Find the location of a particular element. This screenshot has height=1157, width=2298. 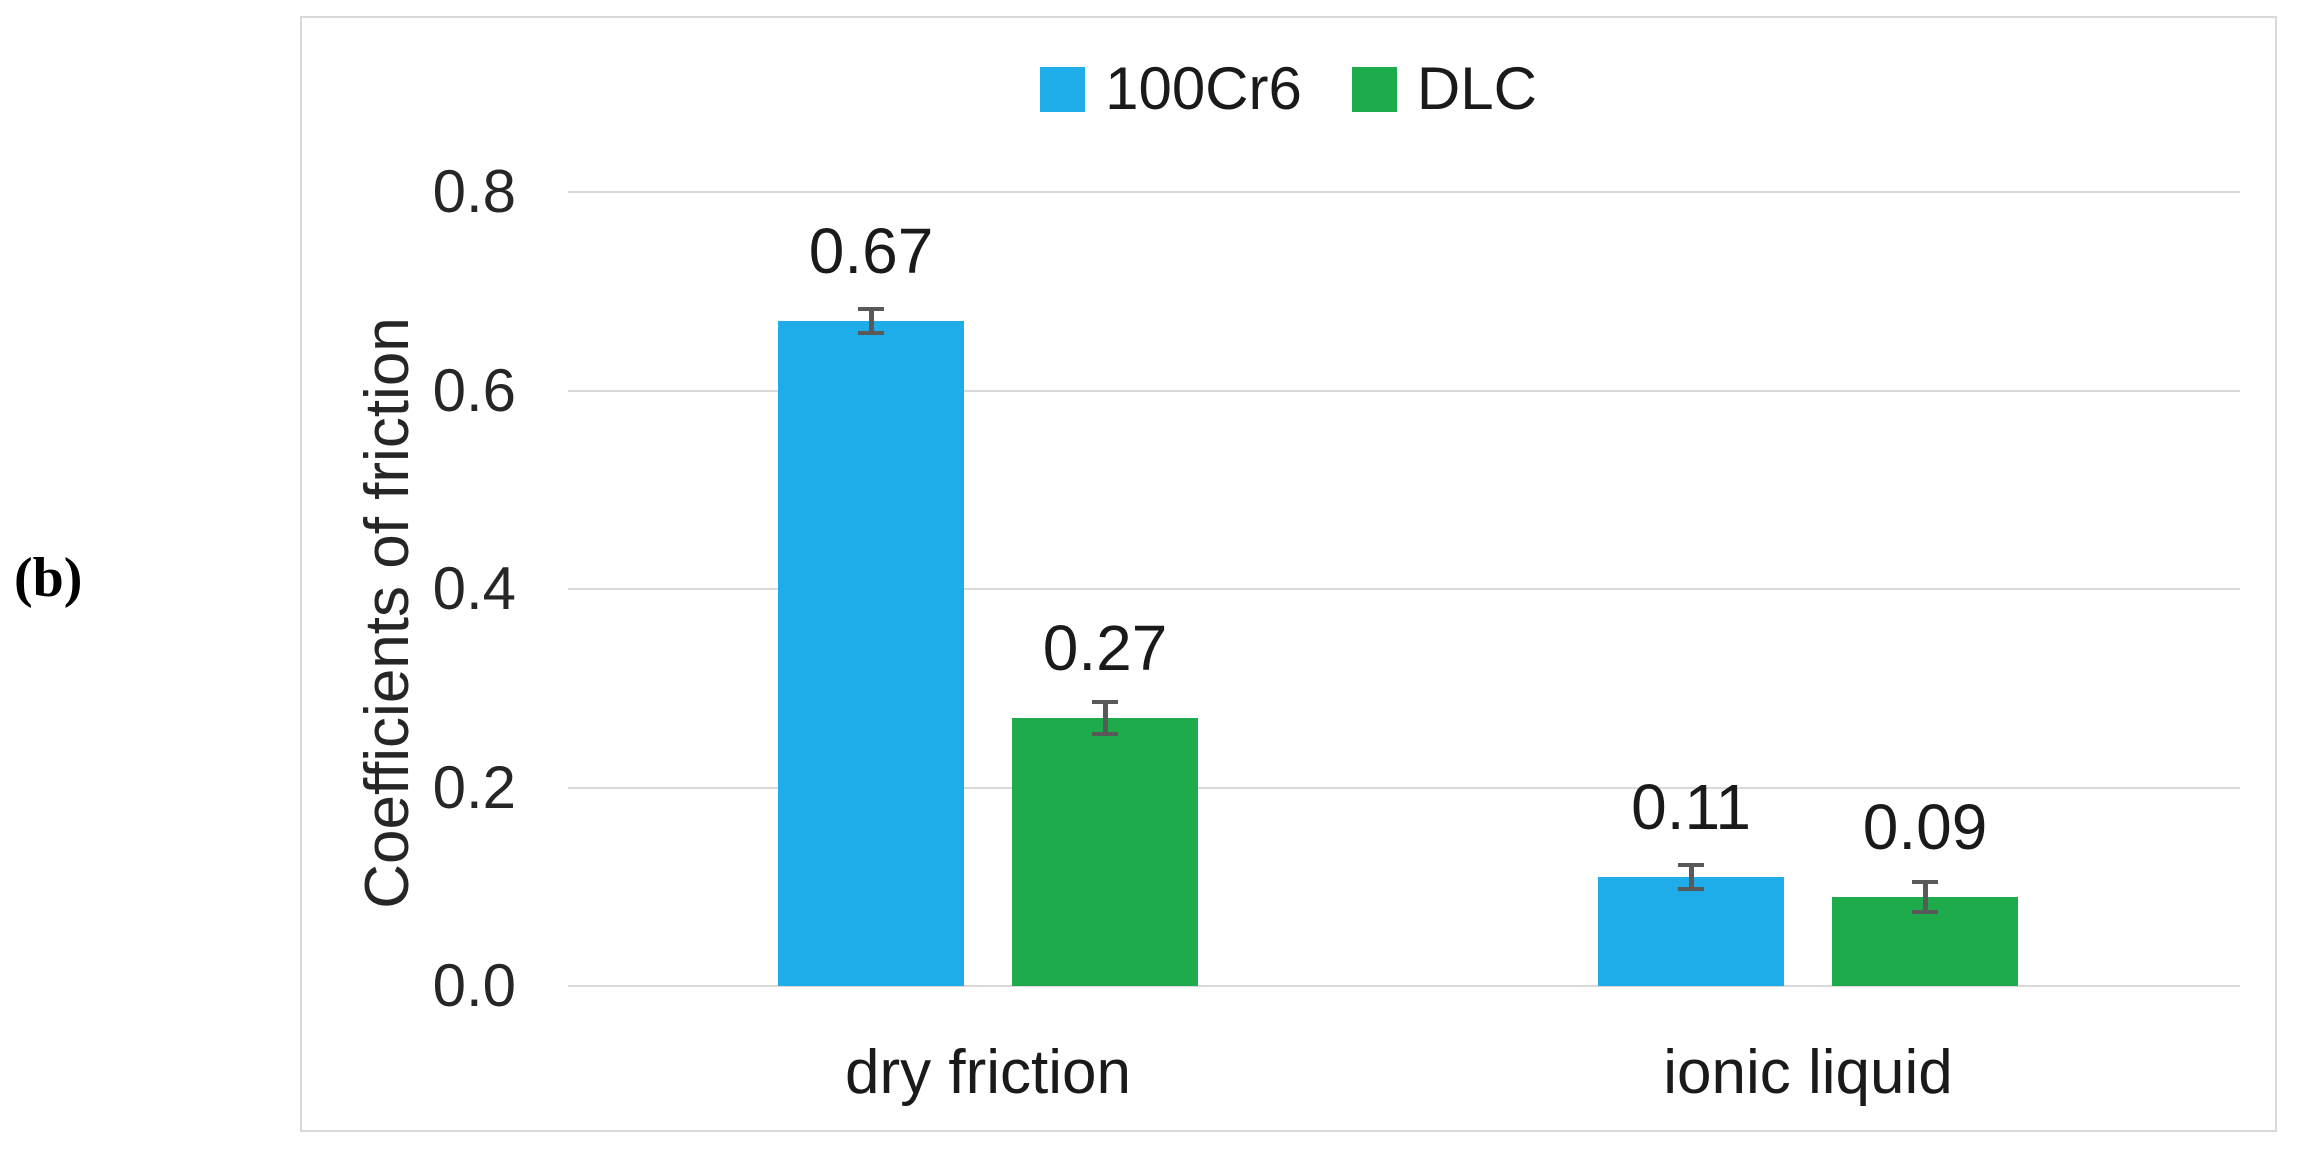

x-category-label: ionic liquid is located at coordinates (1808, 1072).